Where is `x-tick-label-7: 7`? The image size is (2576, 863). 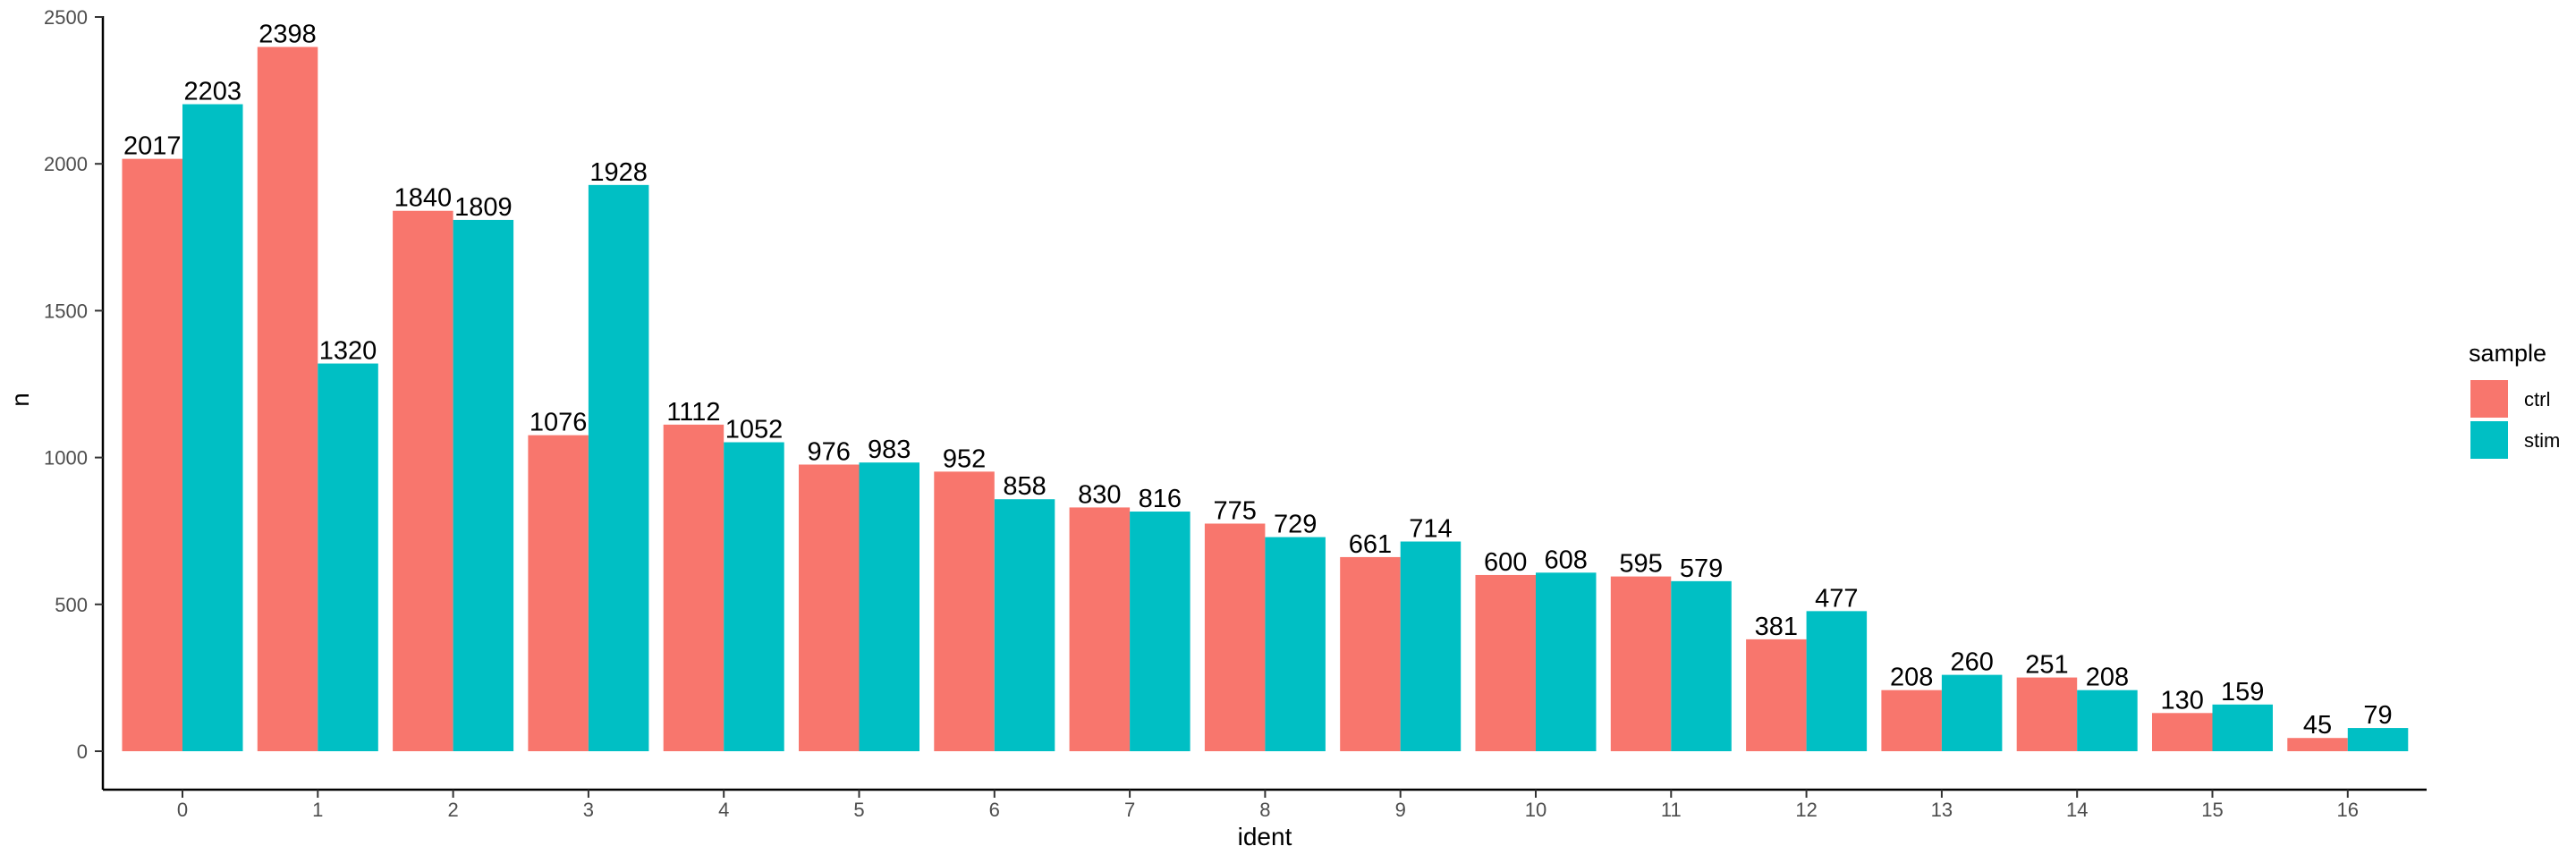
x-tick-label-7: 7 is located at coordinates (1129, 810).